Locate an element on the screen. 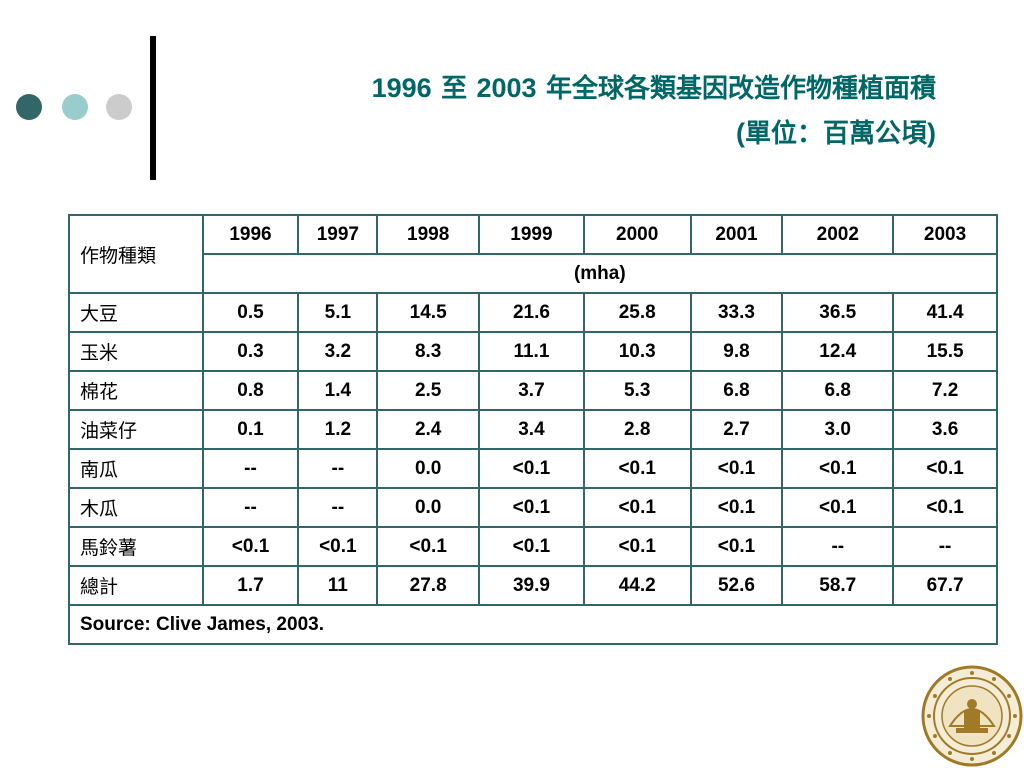  table-cell: 67.7 is located at coordinates (945, 585).